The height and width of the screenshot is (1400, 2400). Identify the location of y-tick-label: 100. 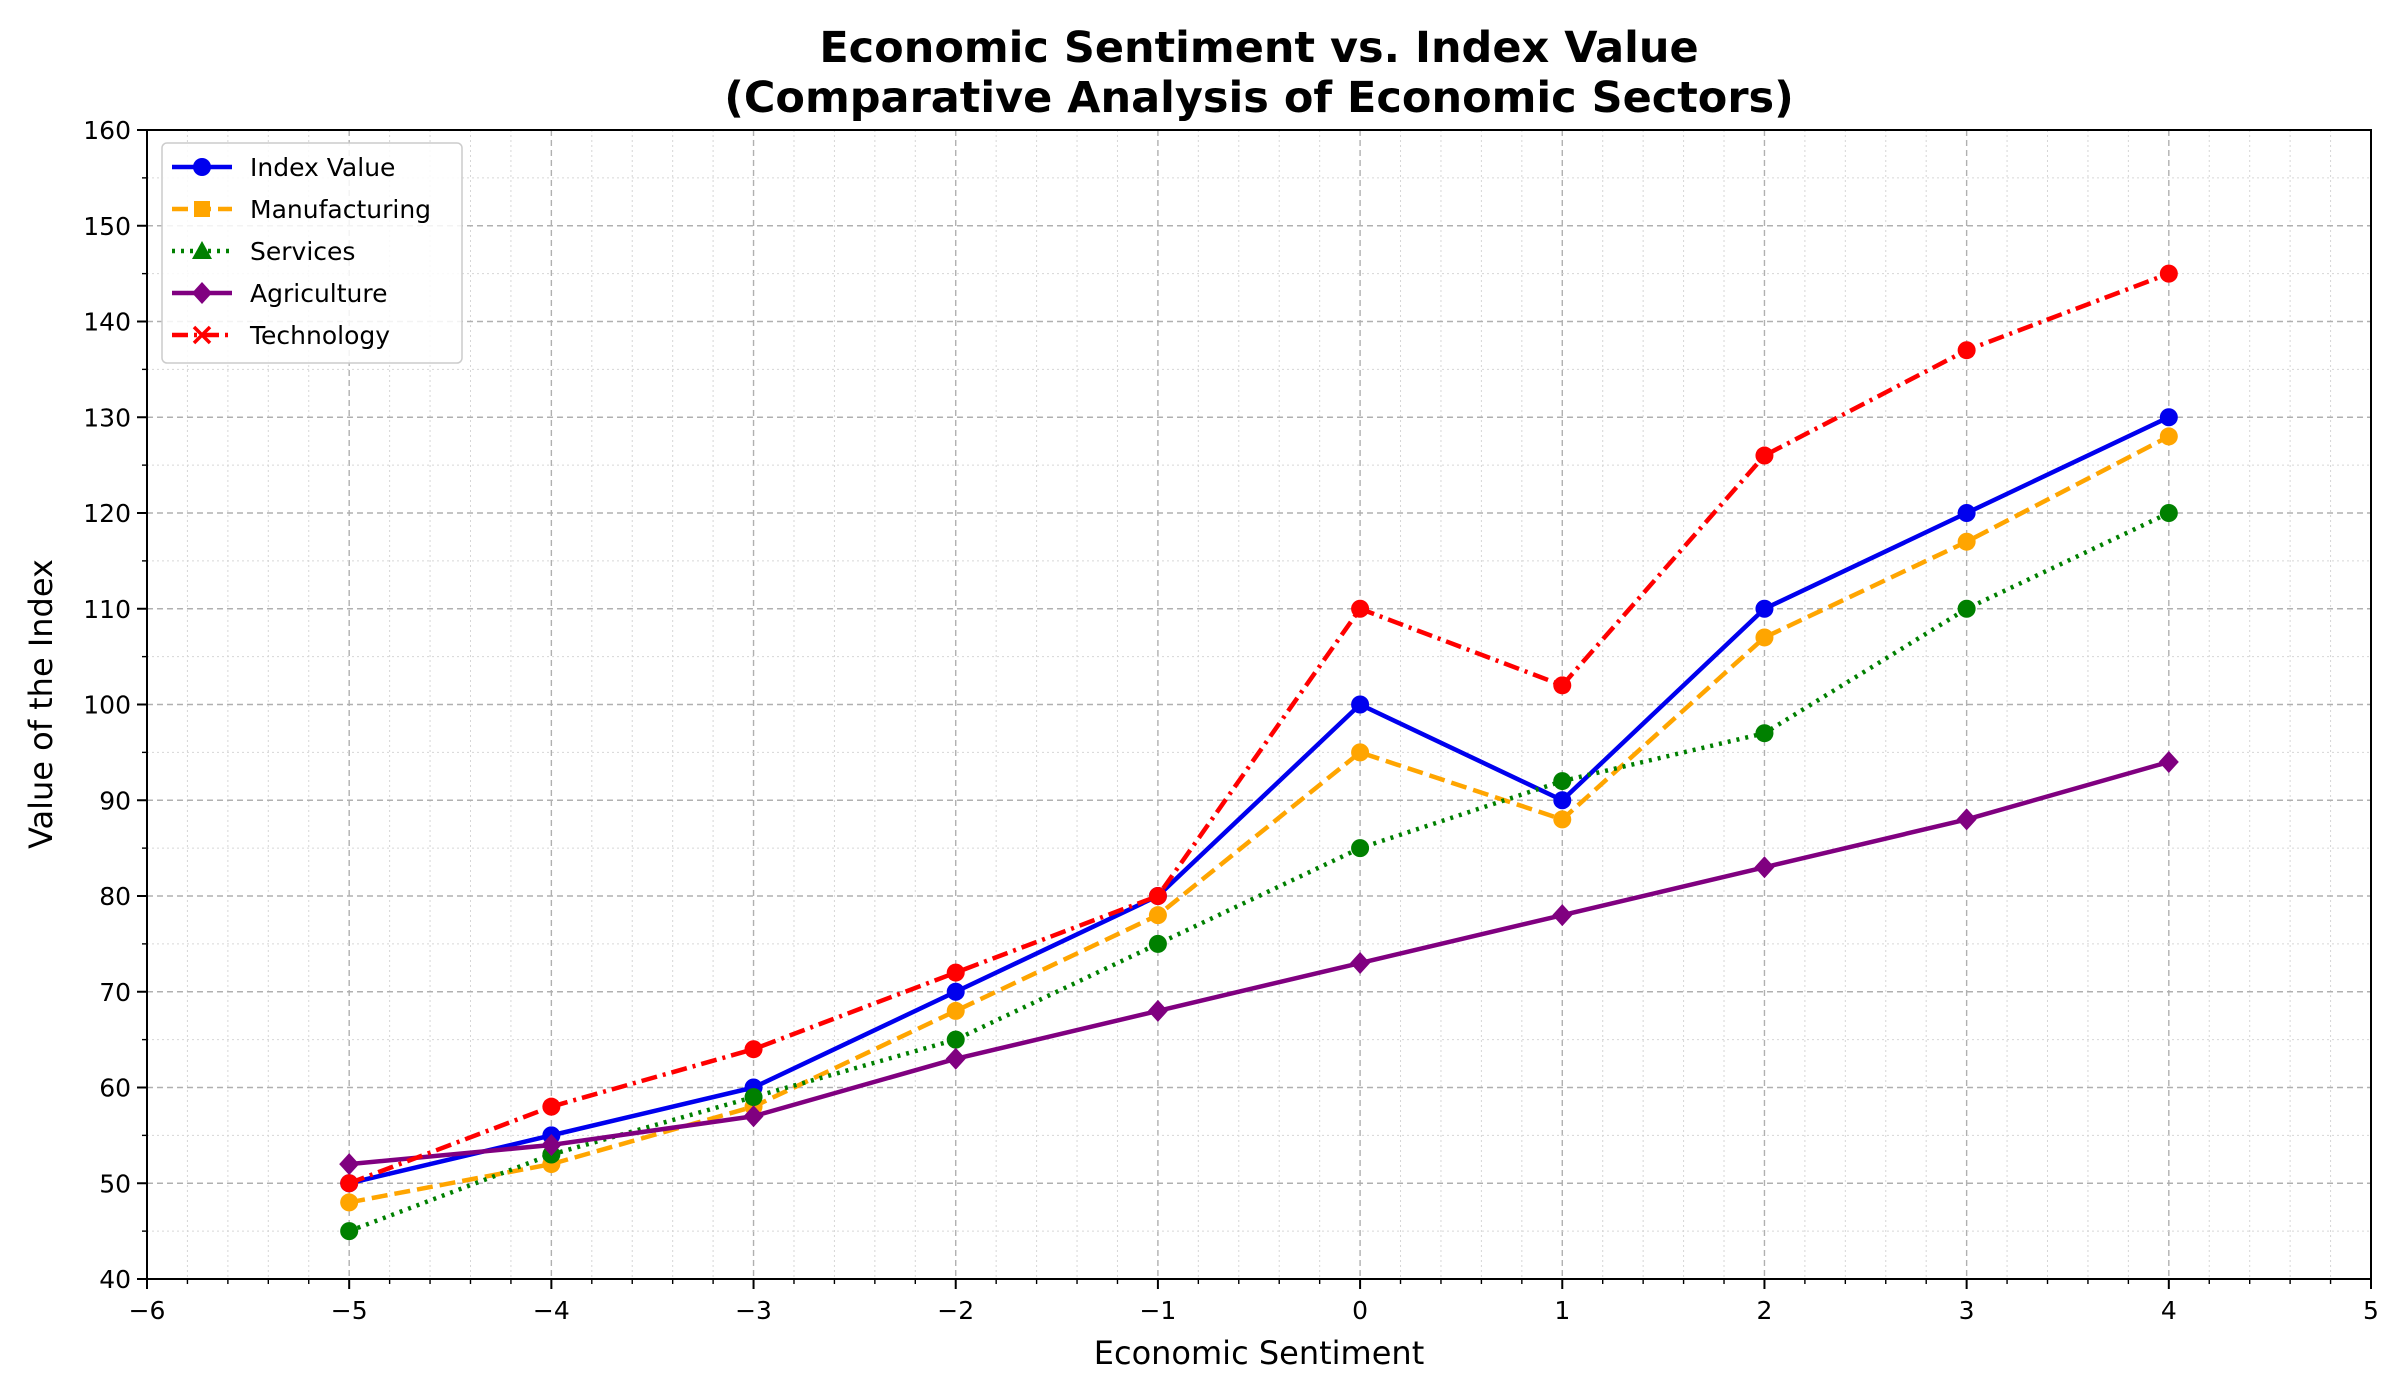
(107, 705).